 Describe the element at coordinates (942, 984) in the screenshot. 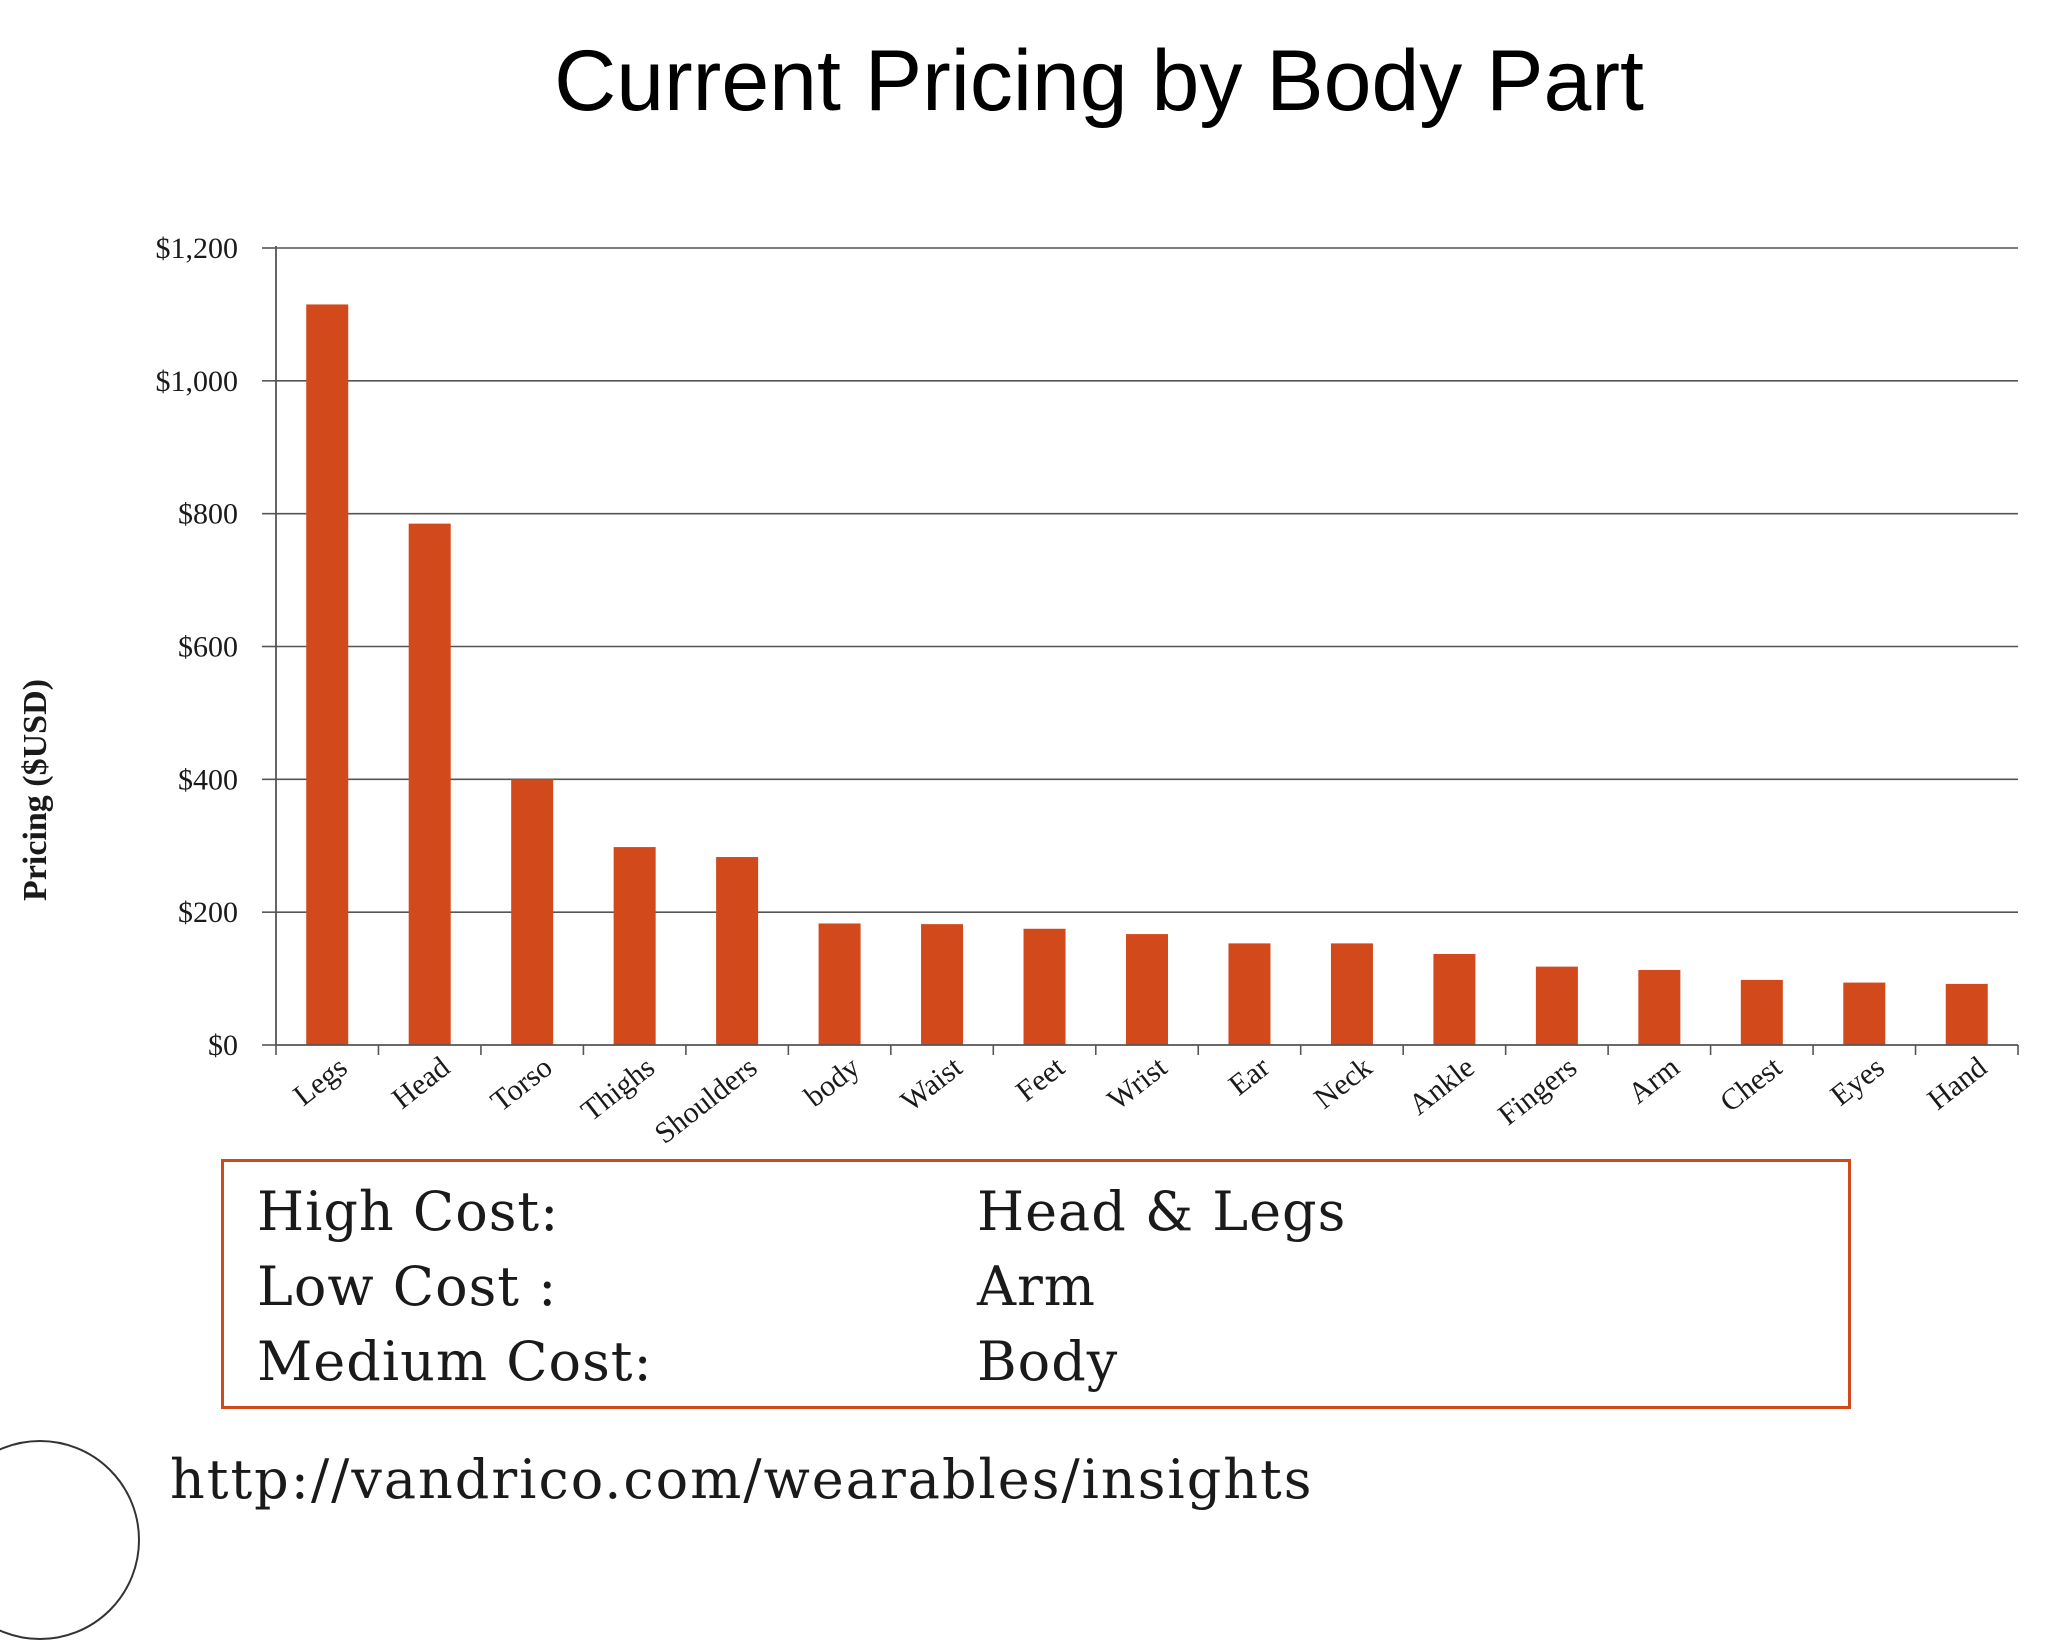

I see `bar-waist` at that location.